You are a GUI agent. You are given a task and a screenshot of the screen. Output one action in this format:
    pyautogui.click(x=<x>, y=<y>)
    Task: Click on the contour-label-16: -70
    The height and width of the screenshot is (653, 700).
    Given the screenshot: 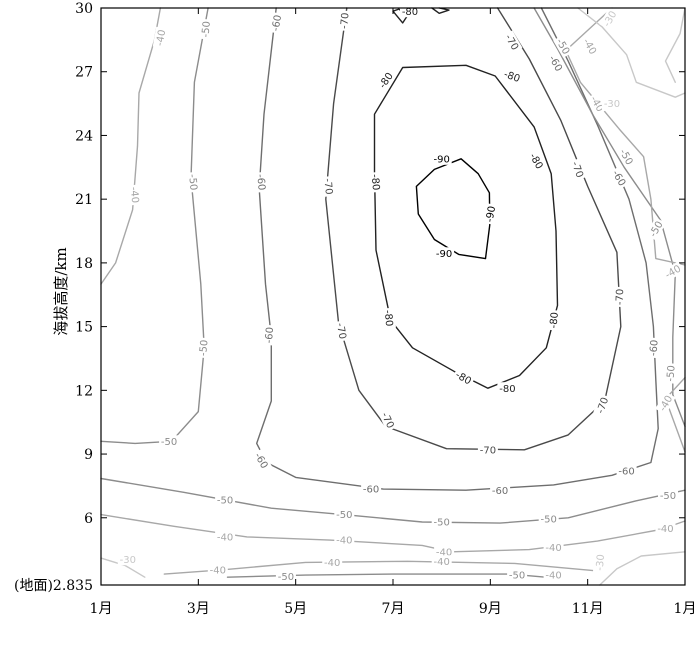 What is the action you would take?
    pyautogui.click(x=342, y=331)
    